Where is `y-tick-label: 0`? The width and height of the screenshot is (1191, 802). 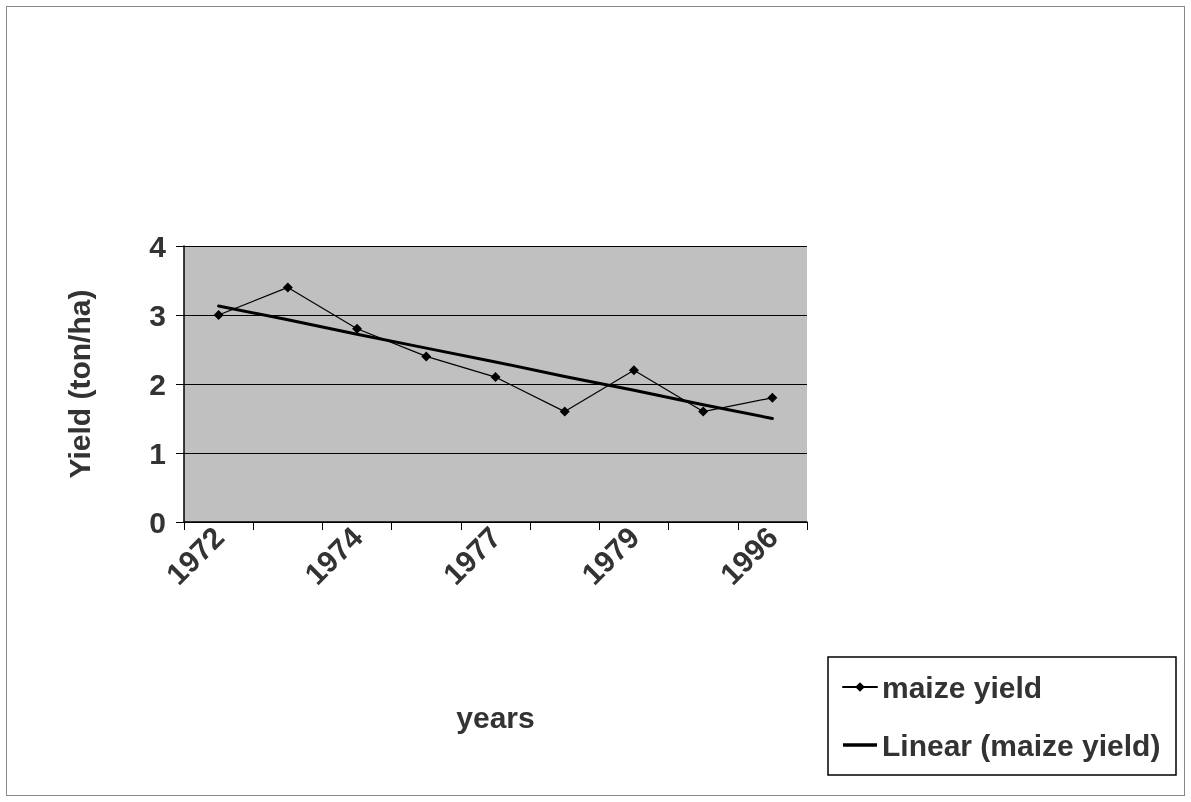
y-tick-label: 0 is located at coordinates (157, 522).